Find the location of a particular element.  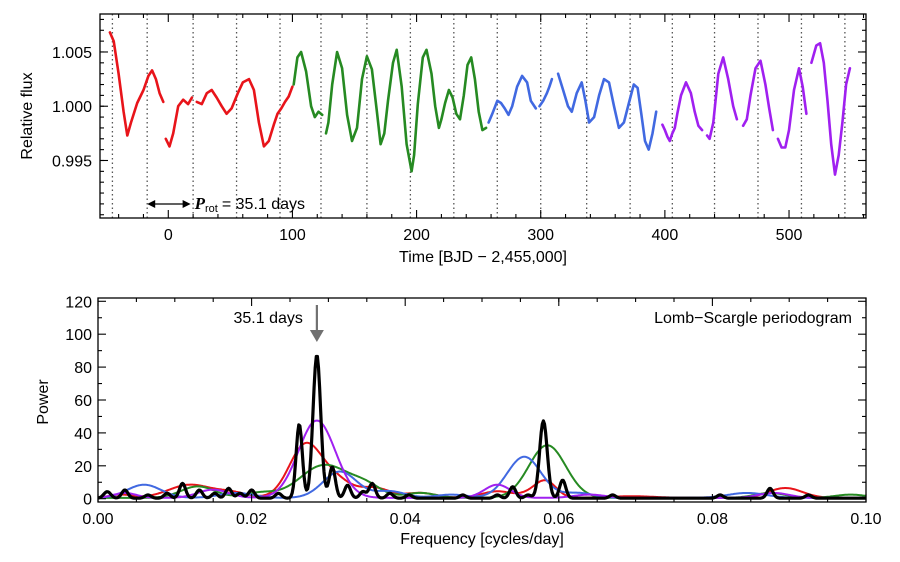

y-tick-label: 1.005 is located at coordinates (72, 53).